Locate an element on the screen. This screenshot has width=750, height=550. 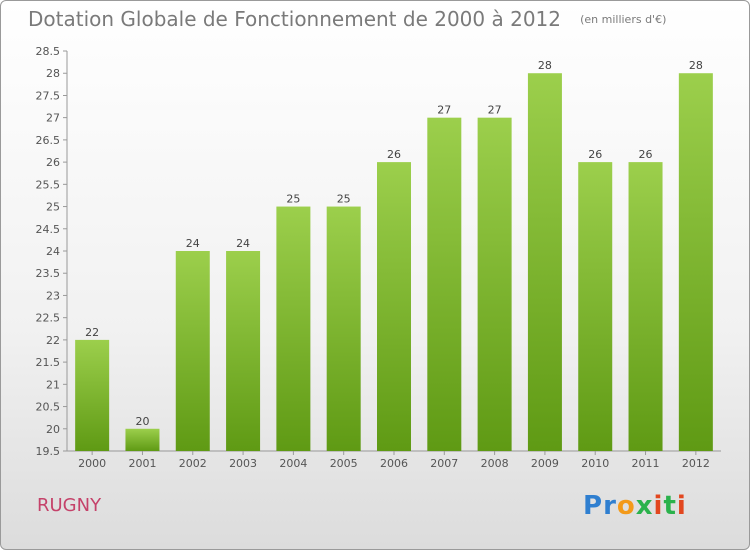
y-tick-label: 24.5 is located at coordinates (48, 229).